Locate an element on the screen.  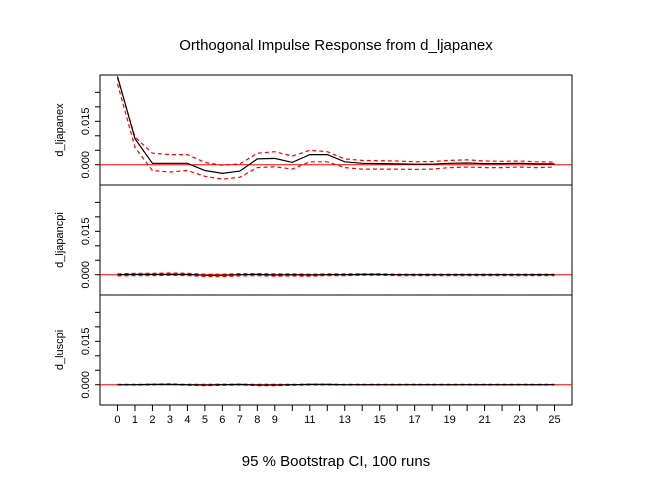
x-tick-label-3: 3 is located at coordinates (170, 420).